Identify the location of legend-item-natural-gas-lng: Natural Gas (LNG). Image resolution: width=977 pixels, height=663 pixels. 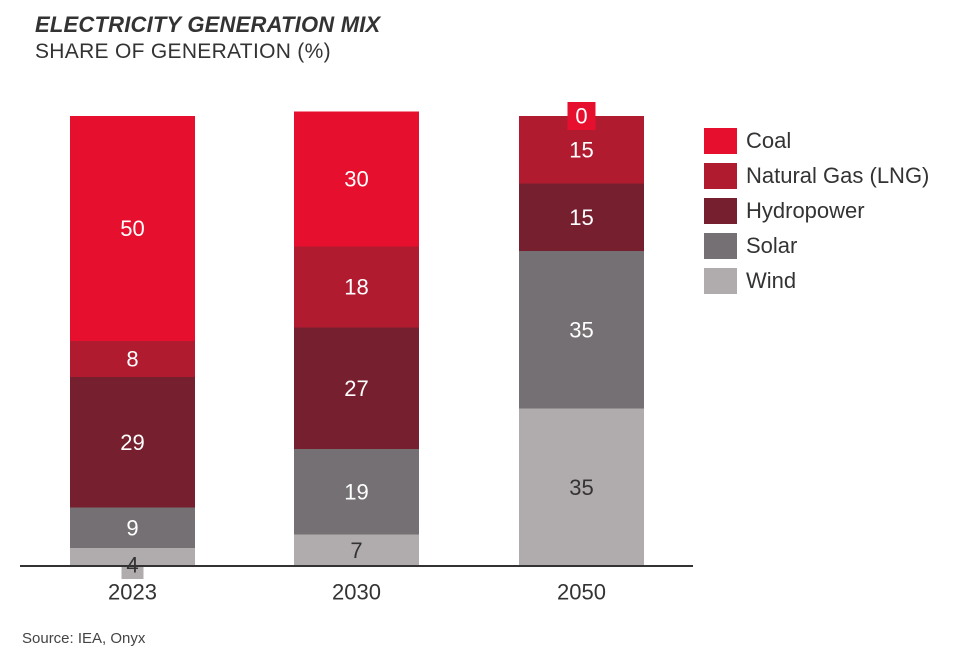
(816, 175).